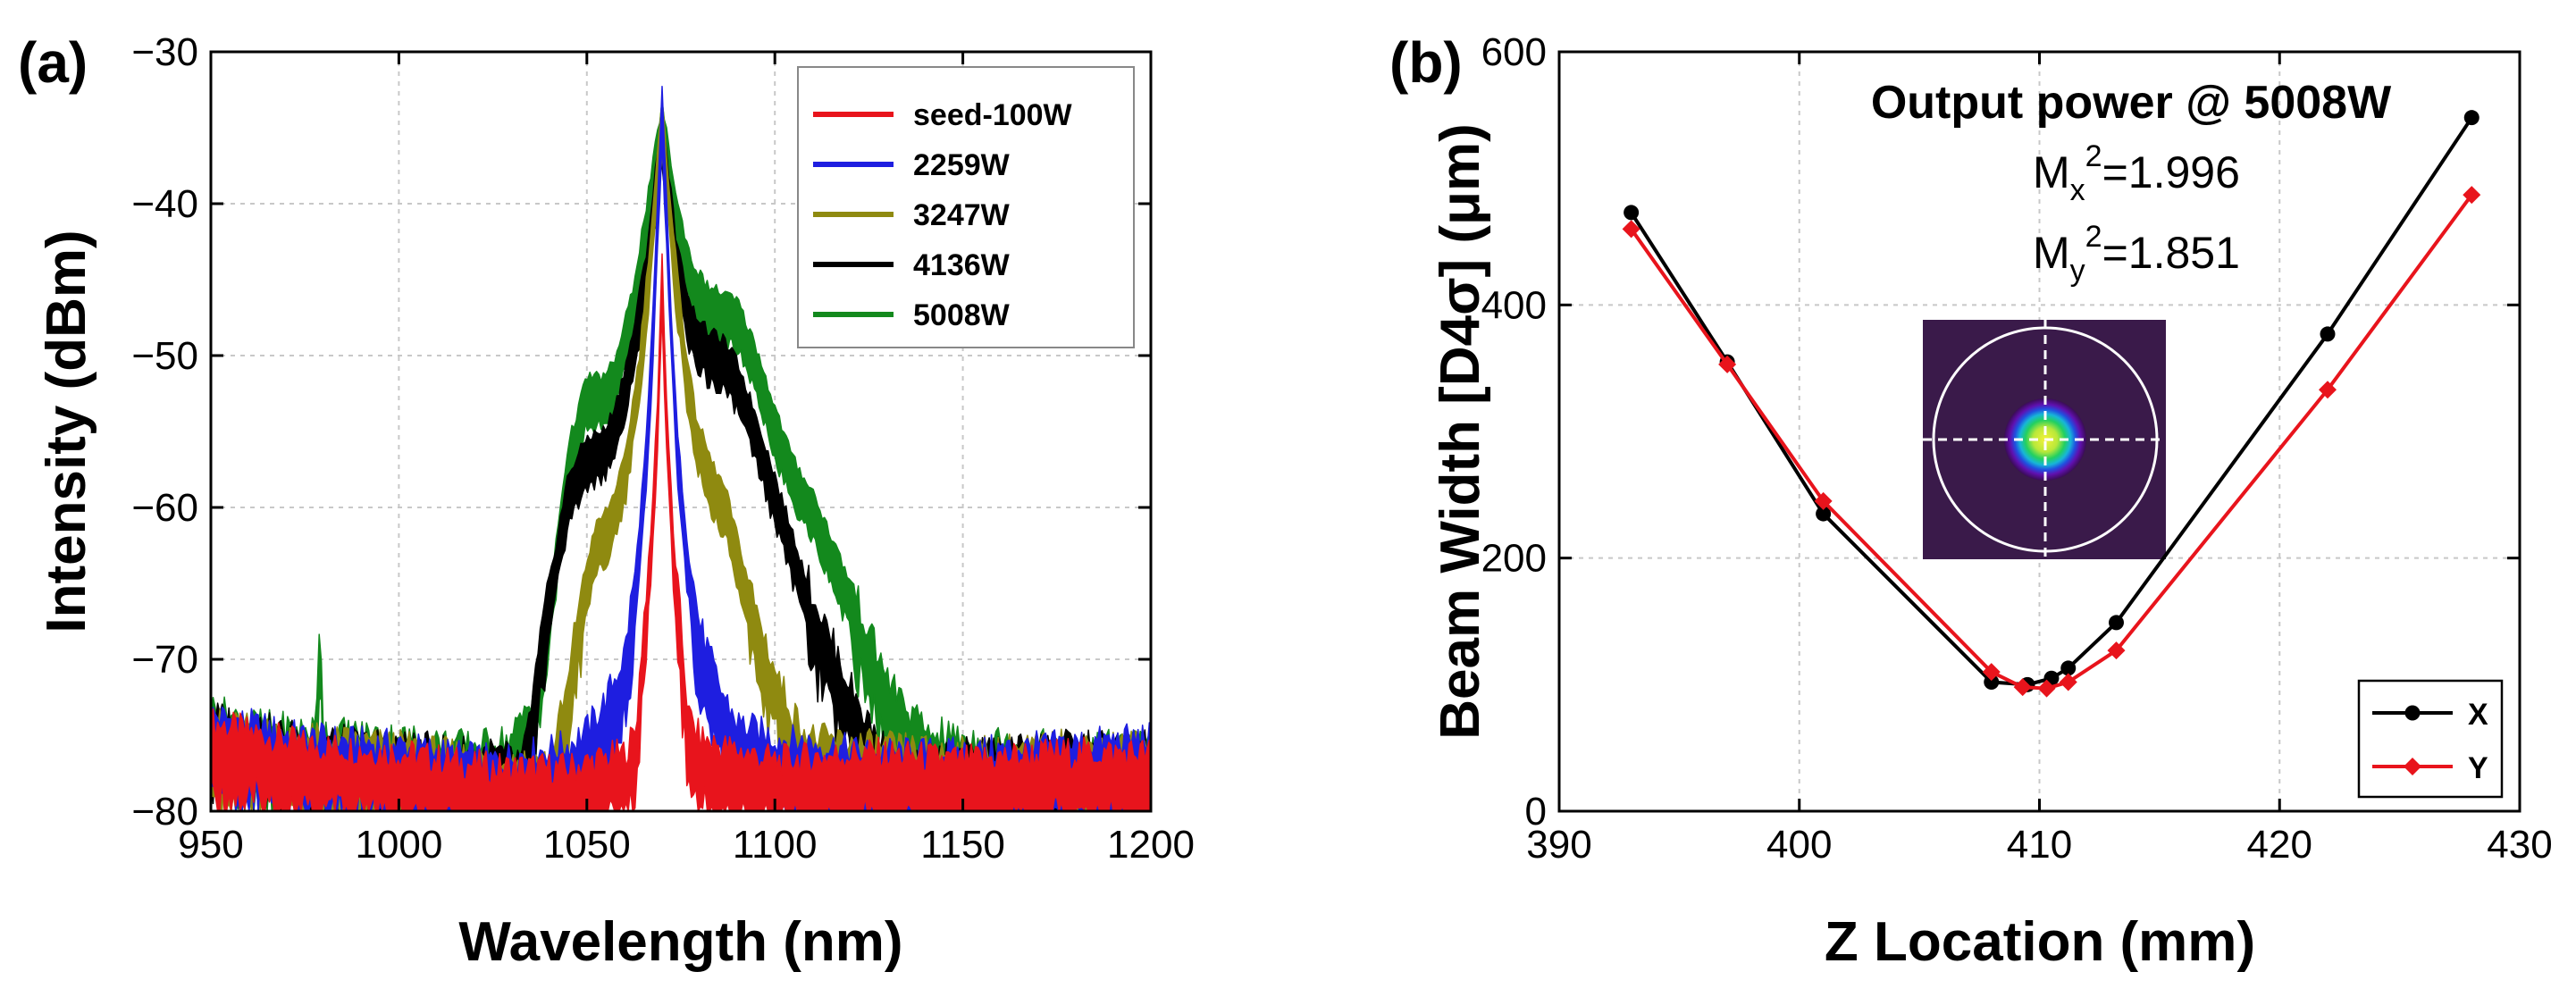  Describe the element at coordinates (962, 315) in the screenshot. I see `legend-label-5008w: 5008W` at that location.